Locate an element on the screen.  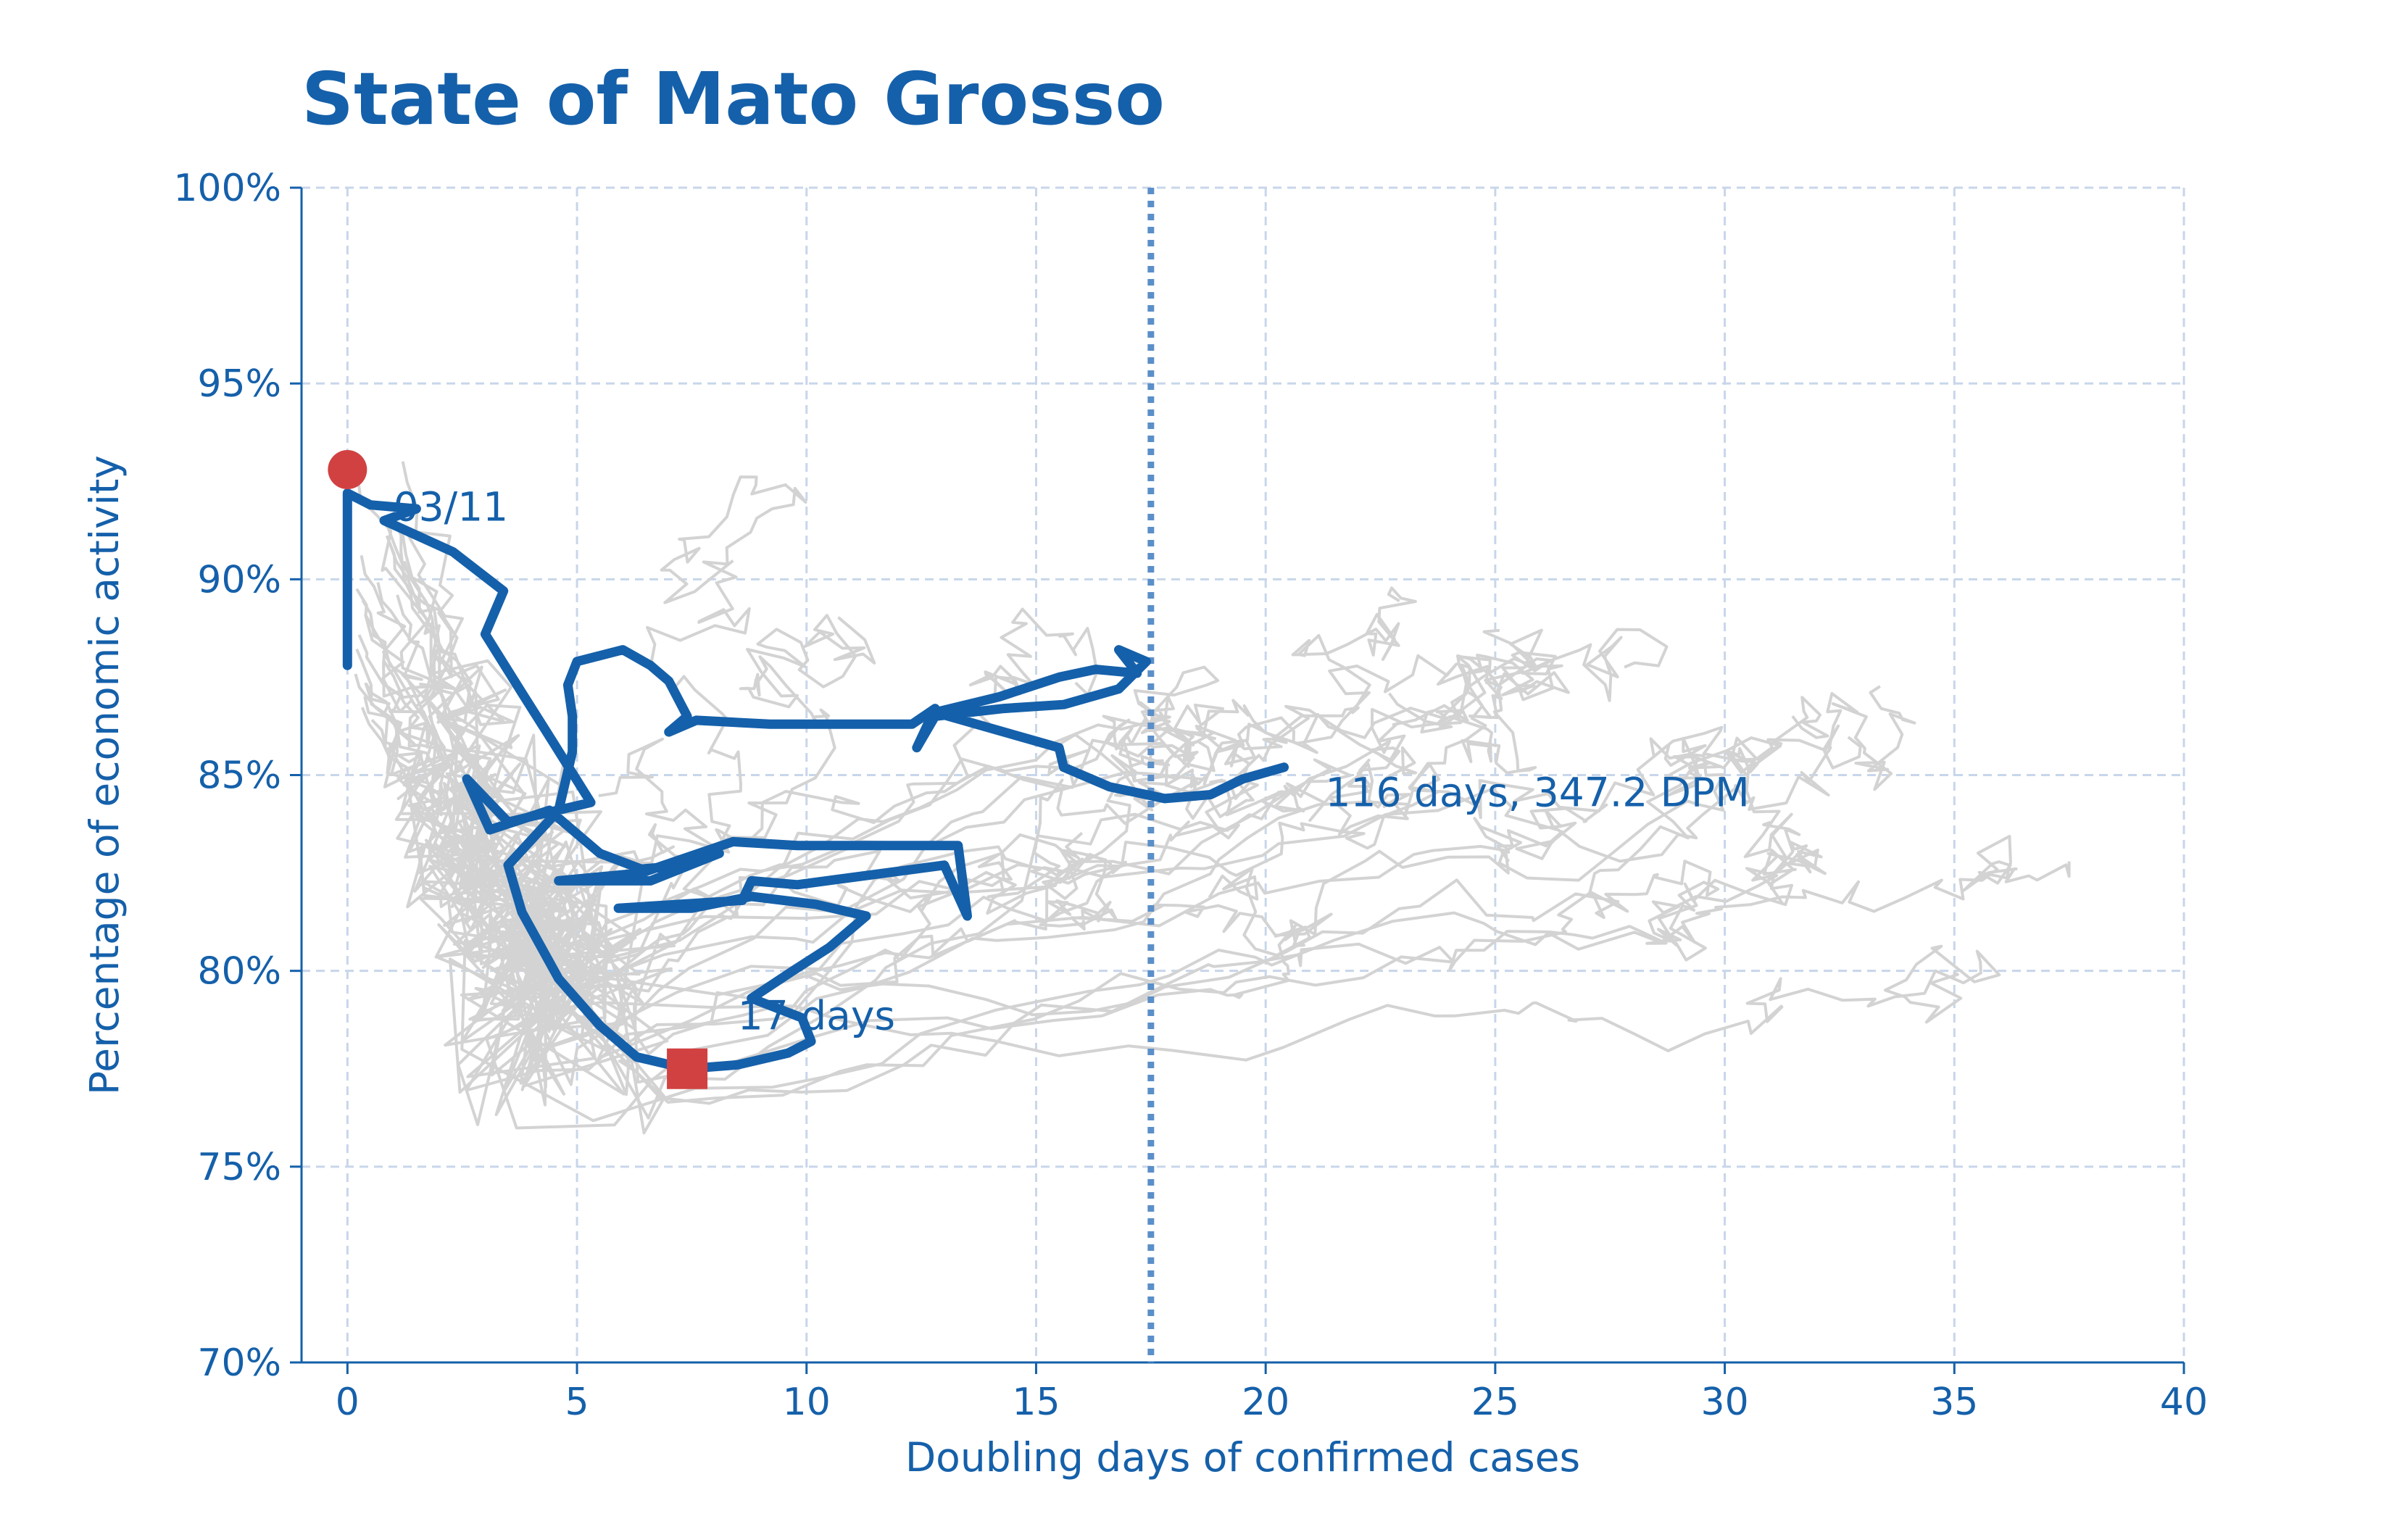
y-axis-label: Percentage of economic activity is located at coordinates (104, 775).